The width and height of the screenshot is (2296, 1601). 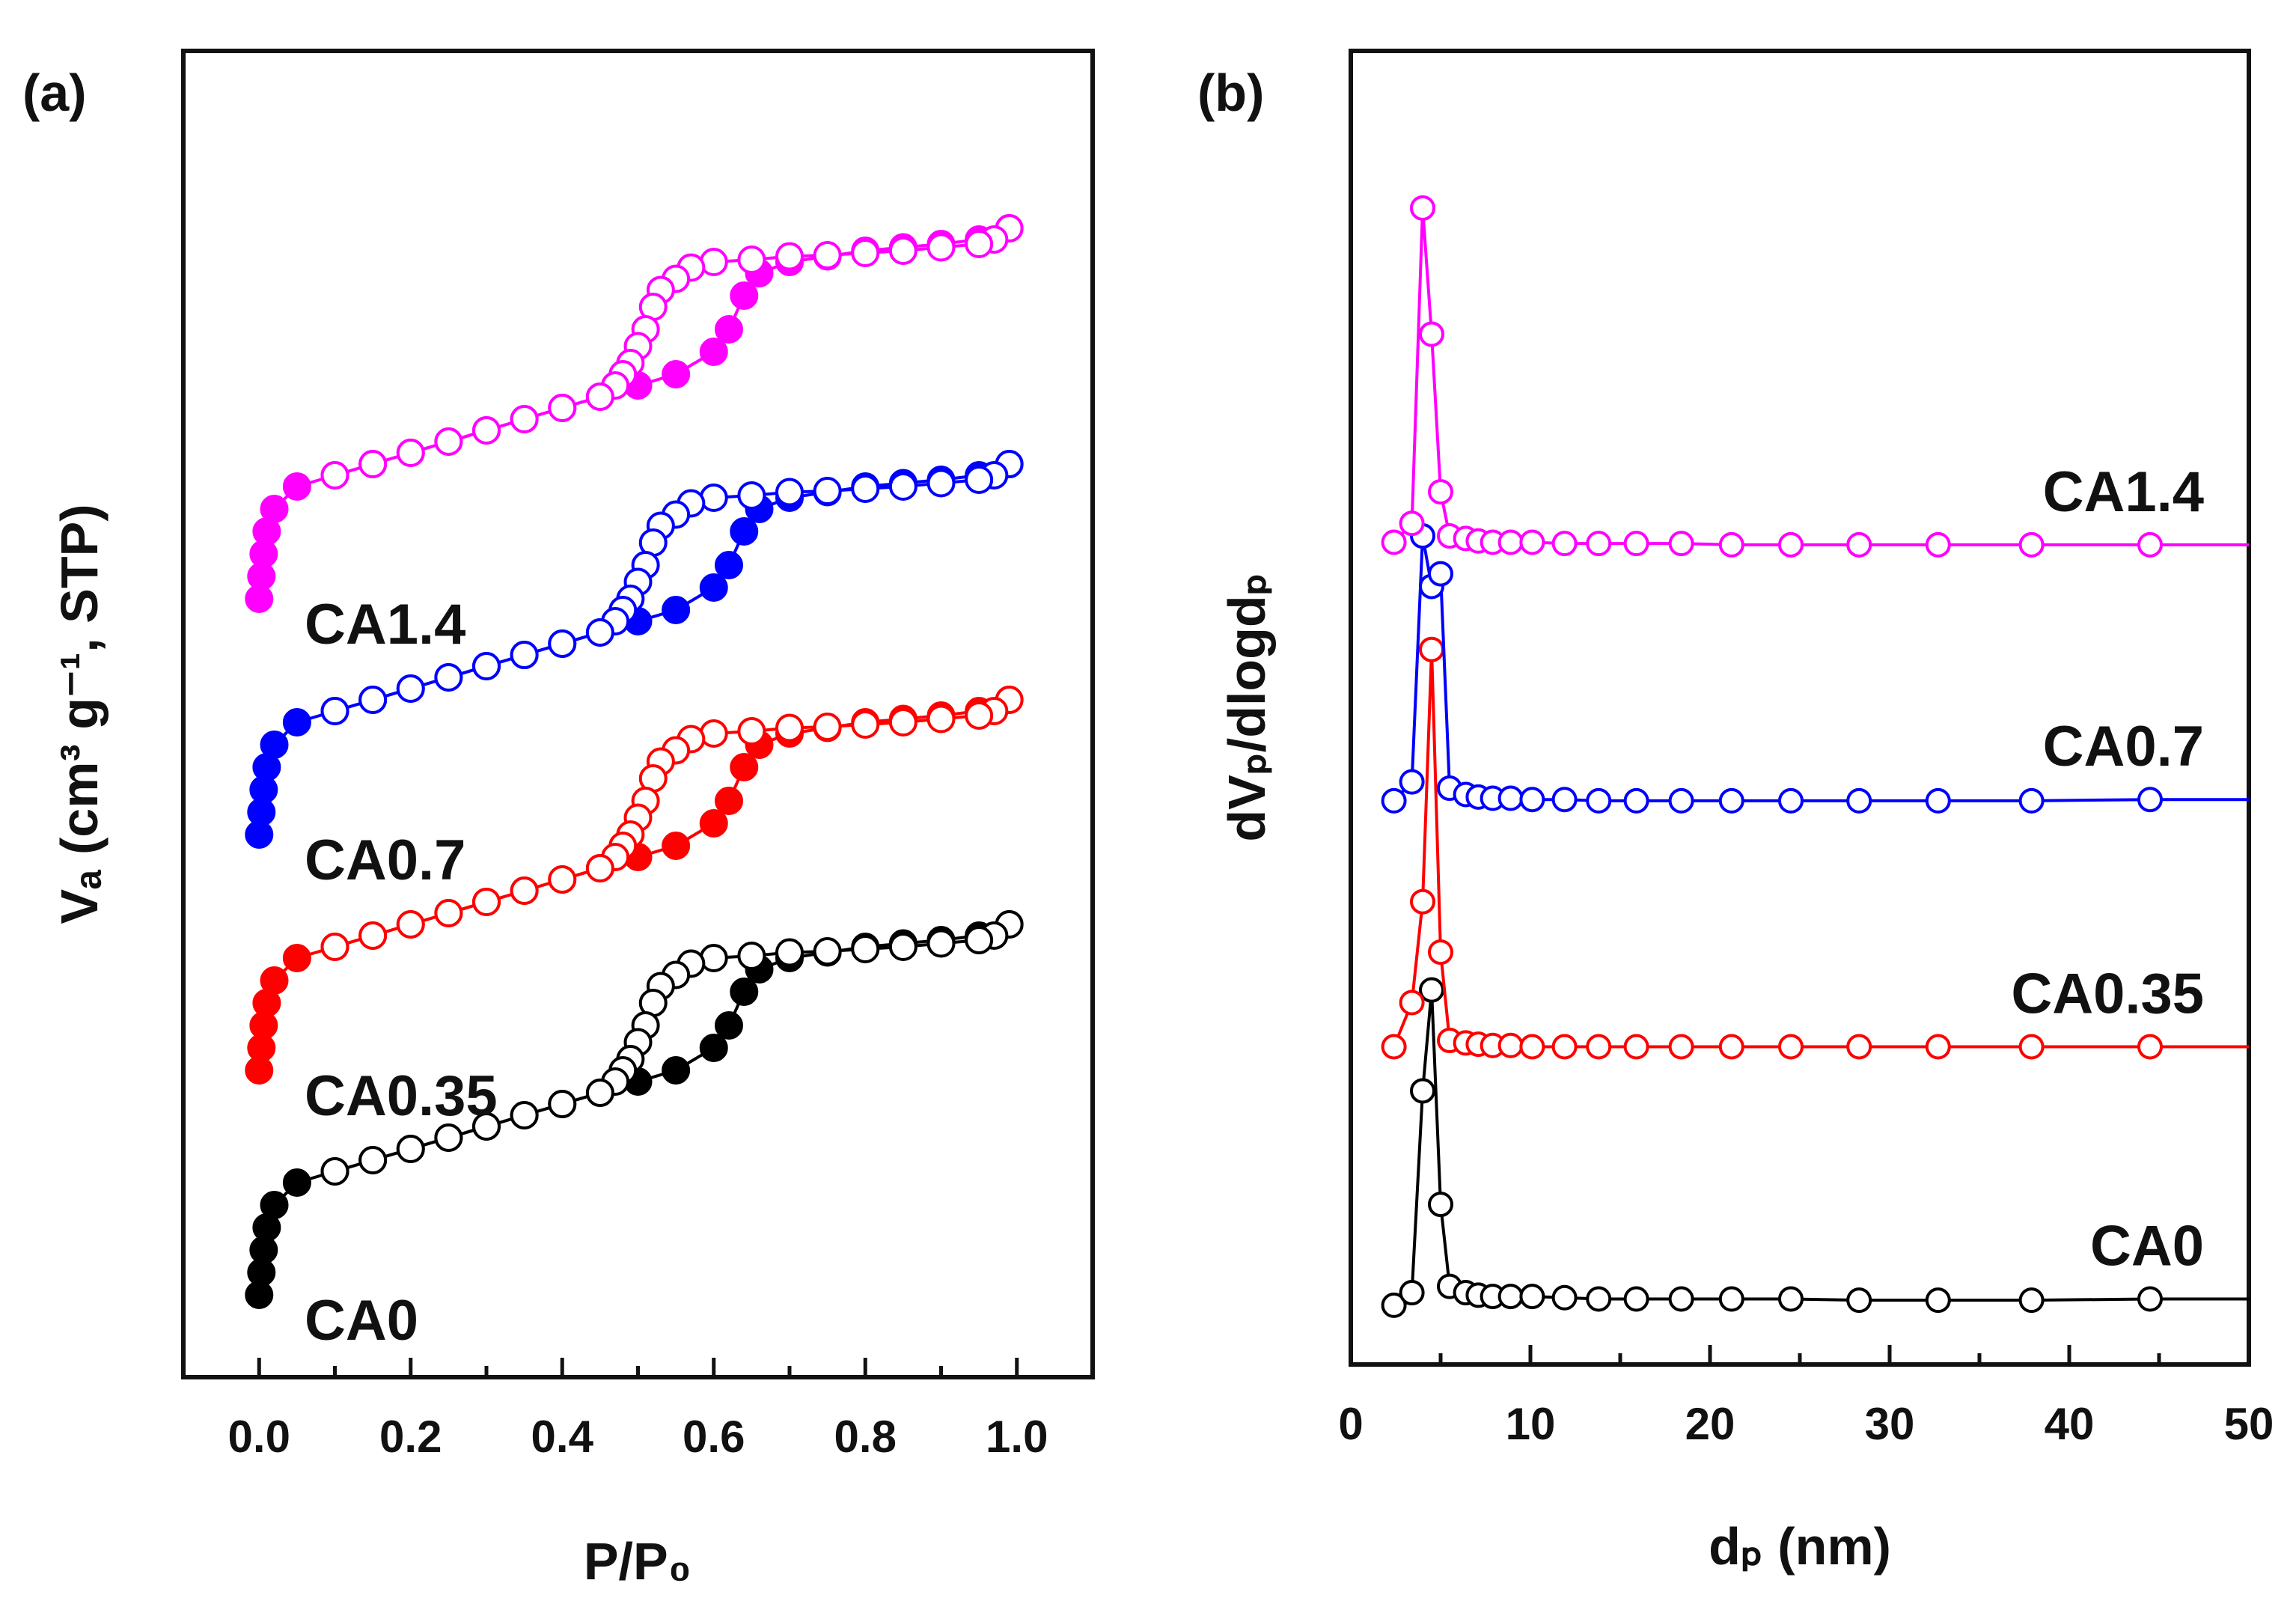 What do you see at coordinates (1247, 707) in the screenshot?
I see `panel-b-y-axis-title: dVₚ/dlogdₚ` at bounding box center [1247, 707].